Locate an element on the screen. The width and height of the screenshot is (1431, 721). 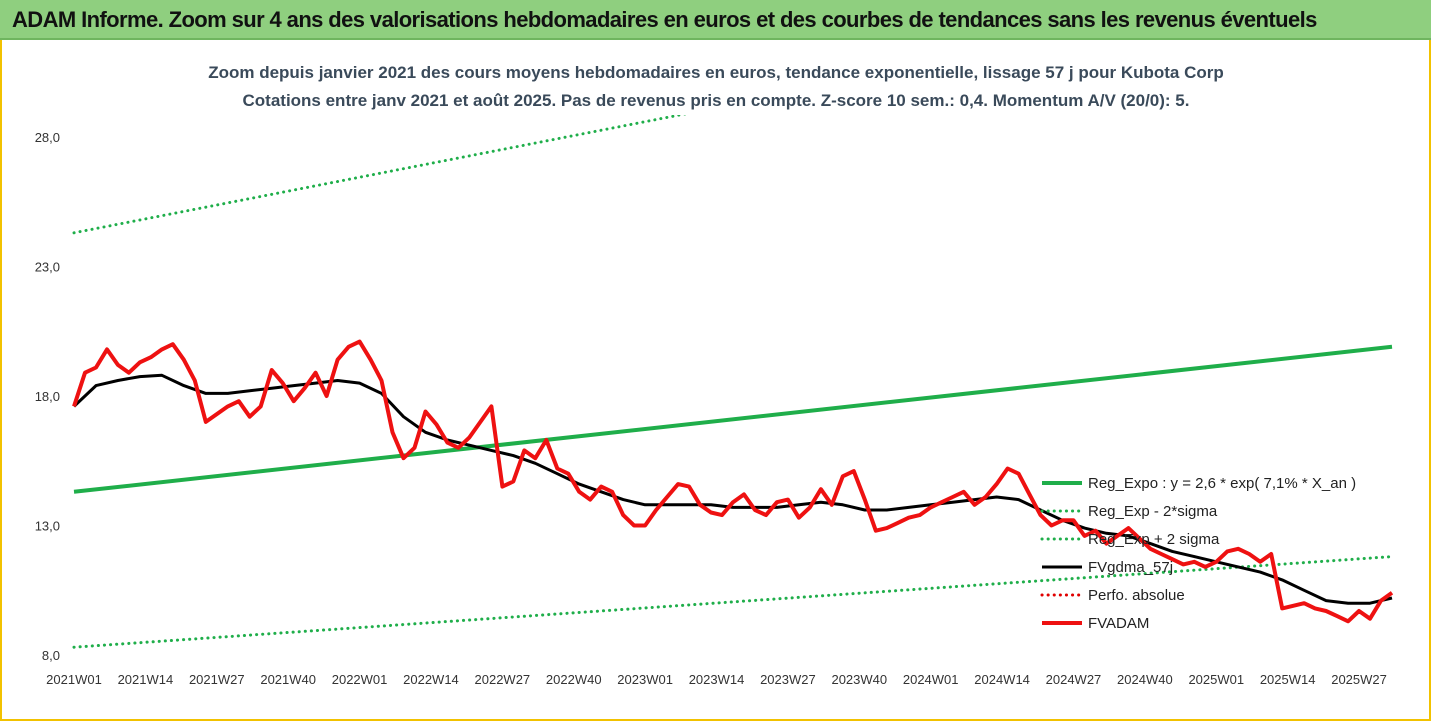
x-tick-label: 2024W01 is located at coordinates (931, 679).